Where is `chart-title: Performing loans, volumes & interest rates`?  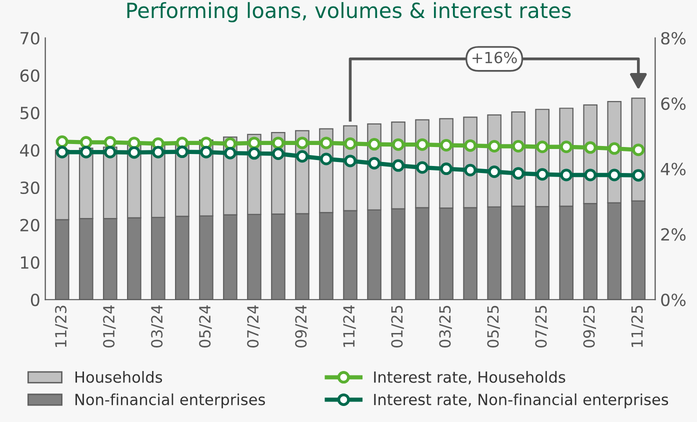
chart-title: Performing loans, volumes & interest rates is located at coordinates (349, 12).